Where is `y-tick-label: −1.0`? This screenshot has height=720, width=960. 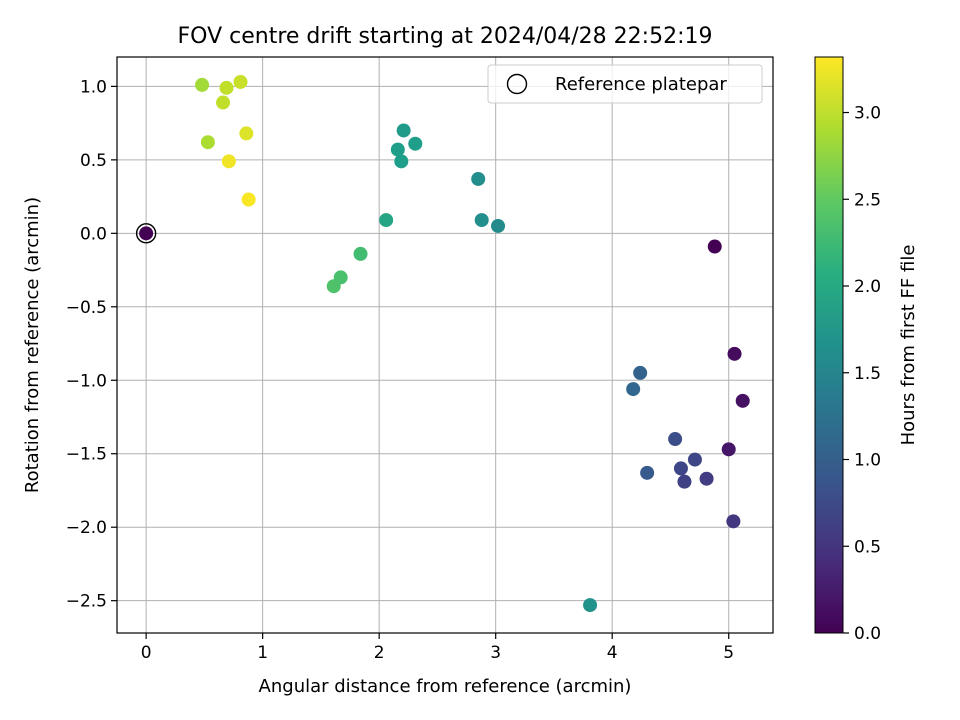 y-tick-label: −1.0 is located at coordinates (86, 381).